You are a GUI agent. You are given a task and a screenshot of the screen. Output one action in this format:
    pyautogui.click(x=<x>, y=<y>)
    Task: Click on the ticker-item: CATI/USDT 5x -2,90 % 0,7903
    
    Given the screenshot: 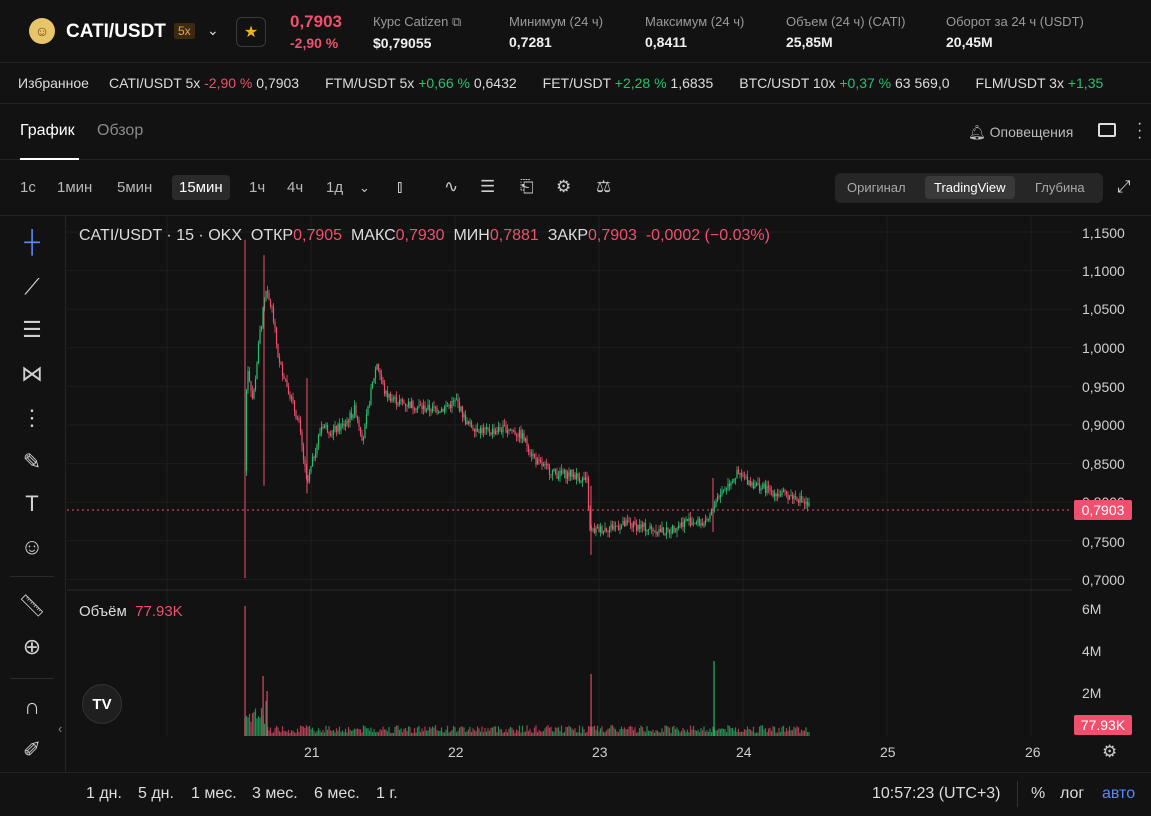 What is the action you would take?
    pyautogui.click(x=204, y=83)
    